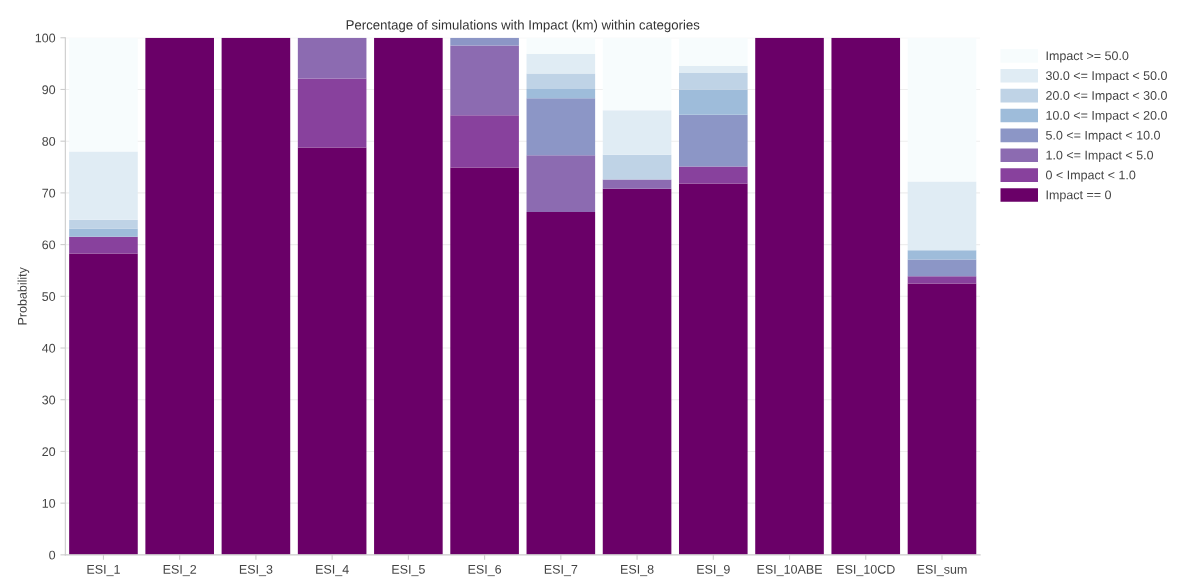 Image resolution: width=1188 pixels, height=581 pixels. What do you see at coordinates (332, 570) in the screenshot?
I see `x-tick-label: ESI_4` at bounding box center [332, 570].